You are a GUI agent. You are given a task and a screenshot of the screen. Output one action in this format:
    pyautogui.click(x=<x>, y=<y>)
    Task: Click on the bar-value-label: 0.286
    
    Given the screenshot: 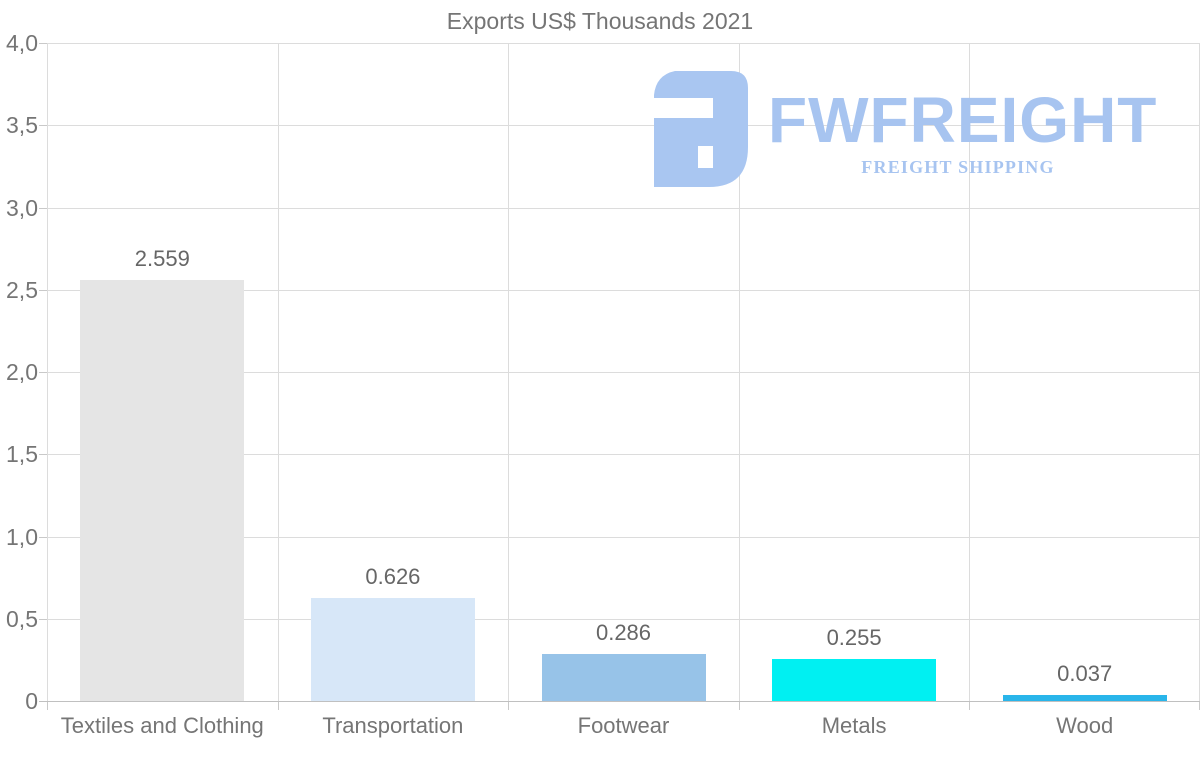 What is the action you would take?
    pyautogui.click(x=623, y=632)
    